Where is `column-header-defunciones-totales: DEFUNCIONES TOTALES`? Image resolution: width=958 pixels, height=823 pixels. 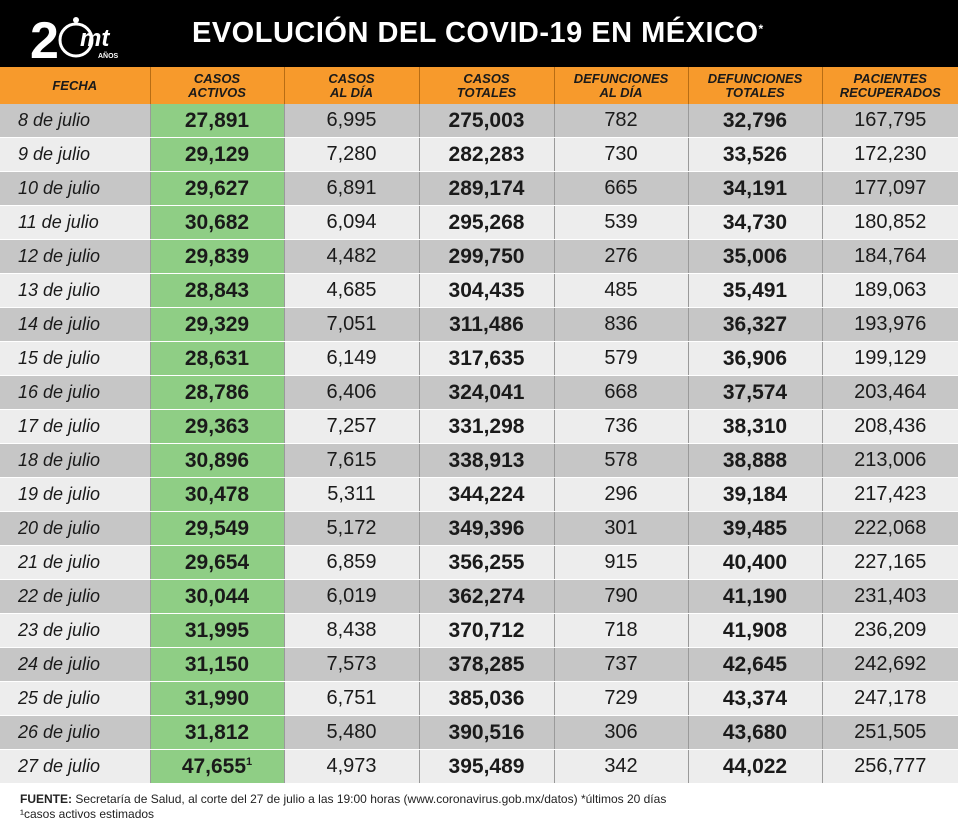
column-header-defunciones-totales: DEFUNCIONES TOTALES is located at coordinates (755, 85).